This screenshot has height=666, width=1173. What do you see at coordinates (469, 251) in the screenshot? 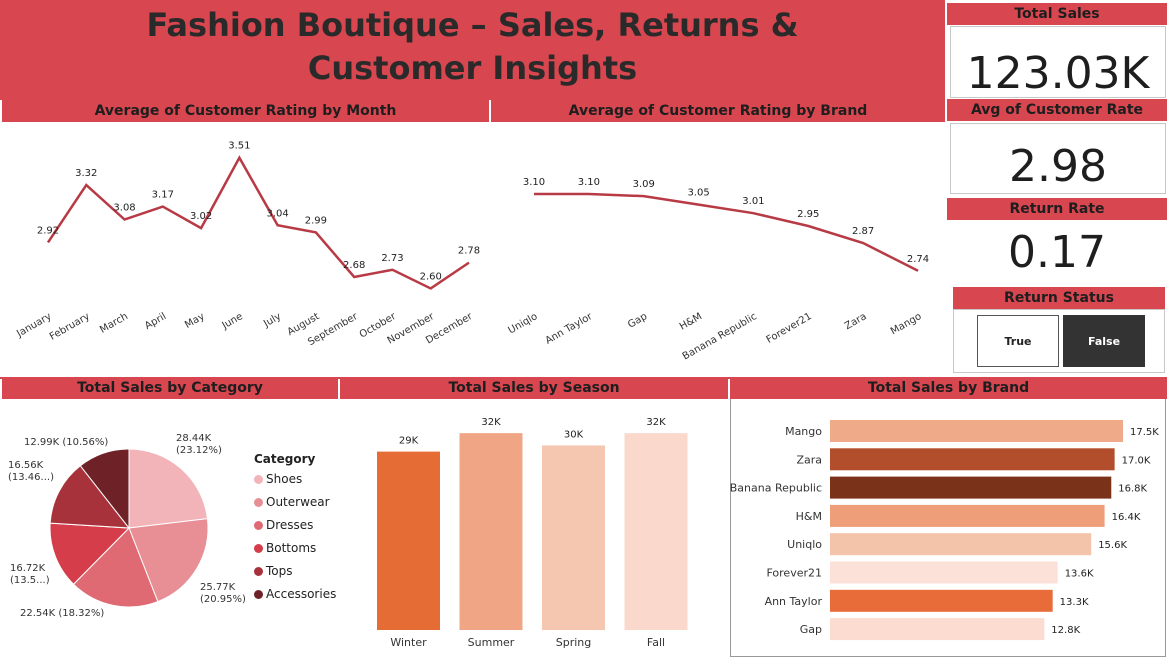
I see `rating-by-month-data-label: 2.78` at bounding box center [469, 251].